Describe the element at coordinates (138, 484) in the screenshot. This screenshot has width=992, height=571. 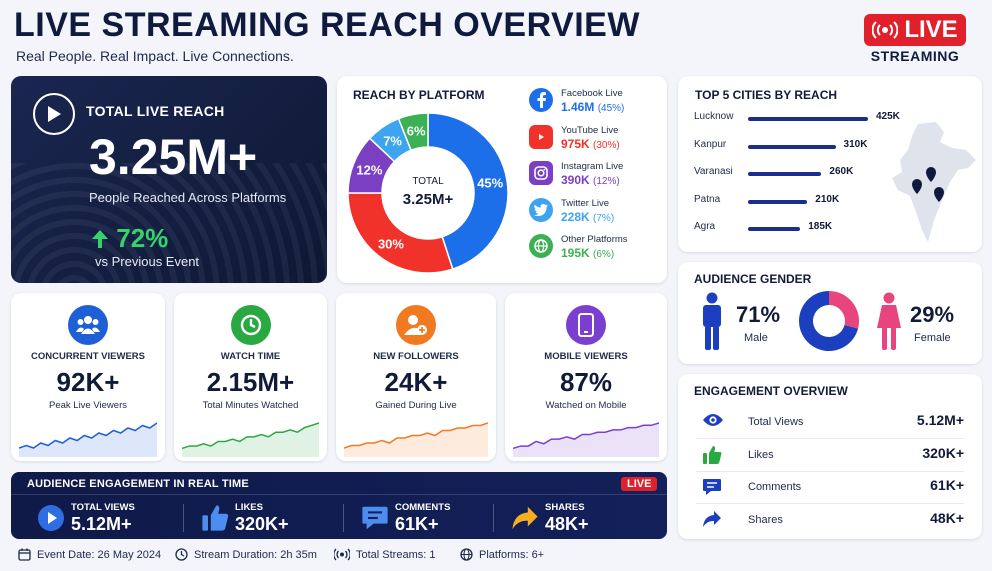
I see `realtime-title: AUDIENCE ENGAGEMENT IN REAL TIME` at that location.